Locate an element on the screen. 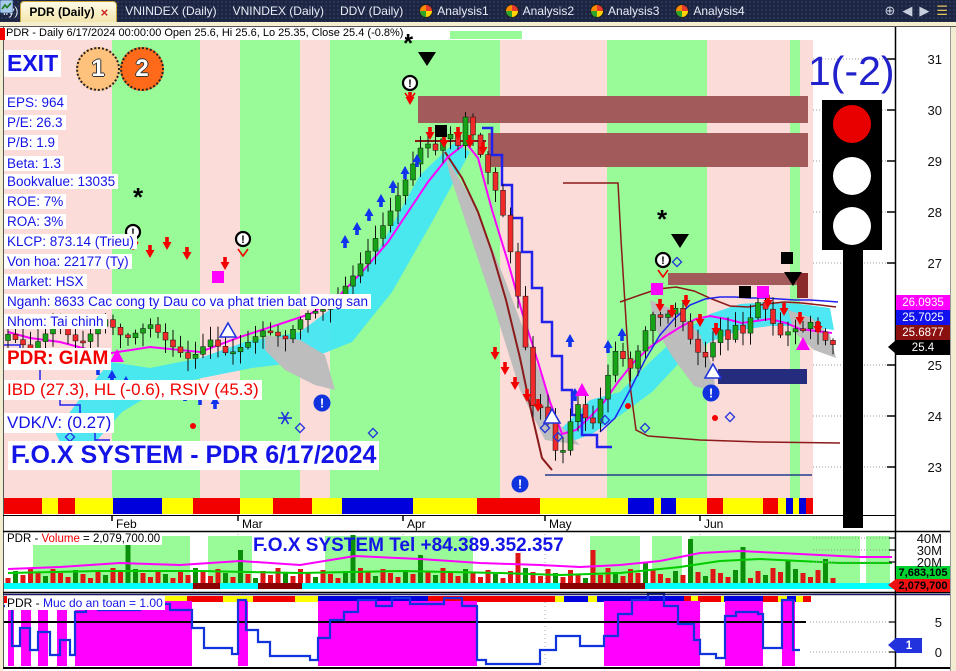 This screenshot has height=671, width=956. tab-analysis4: Analysis4 is located at coordinates (709, 11).